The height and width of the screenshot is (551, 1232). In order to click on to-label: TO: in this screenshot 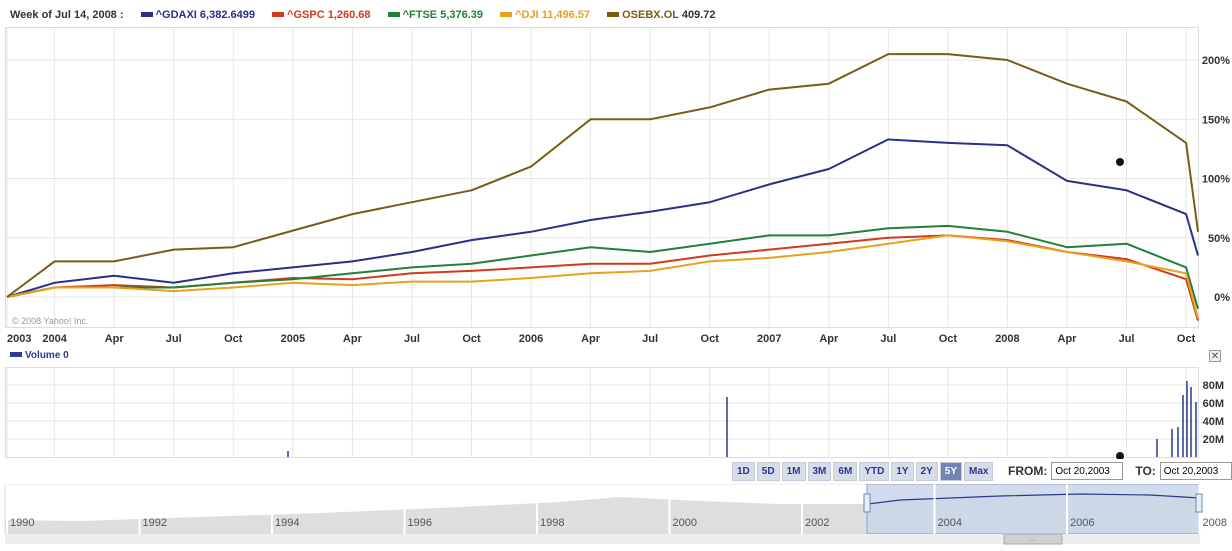, I will do `click(1145, 471)`.